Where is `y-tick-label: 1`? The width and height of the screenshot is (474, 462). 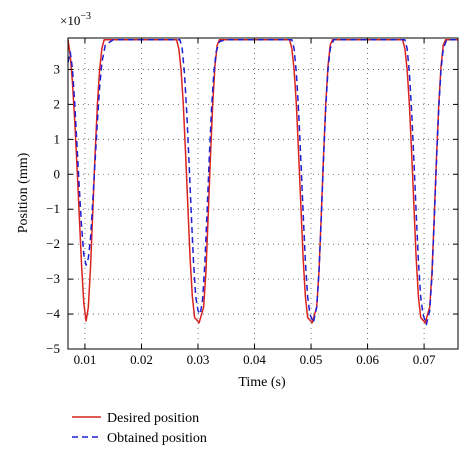
y-tick-label: 1 is located at coordinates (57, 138).